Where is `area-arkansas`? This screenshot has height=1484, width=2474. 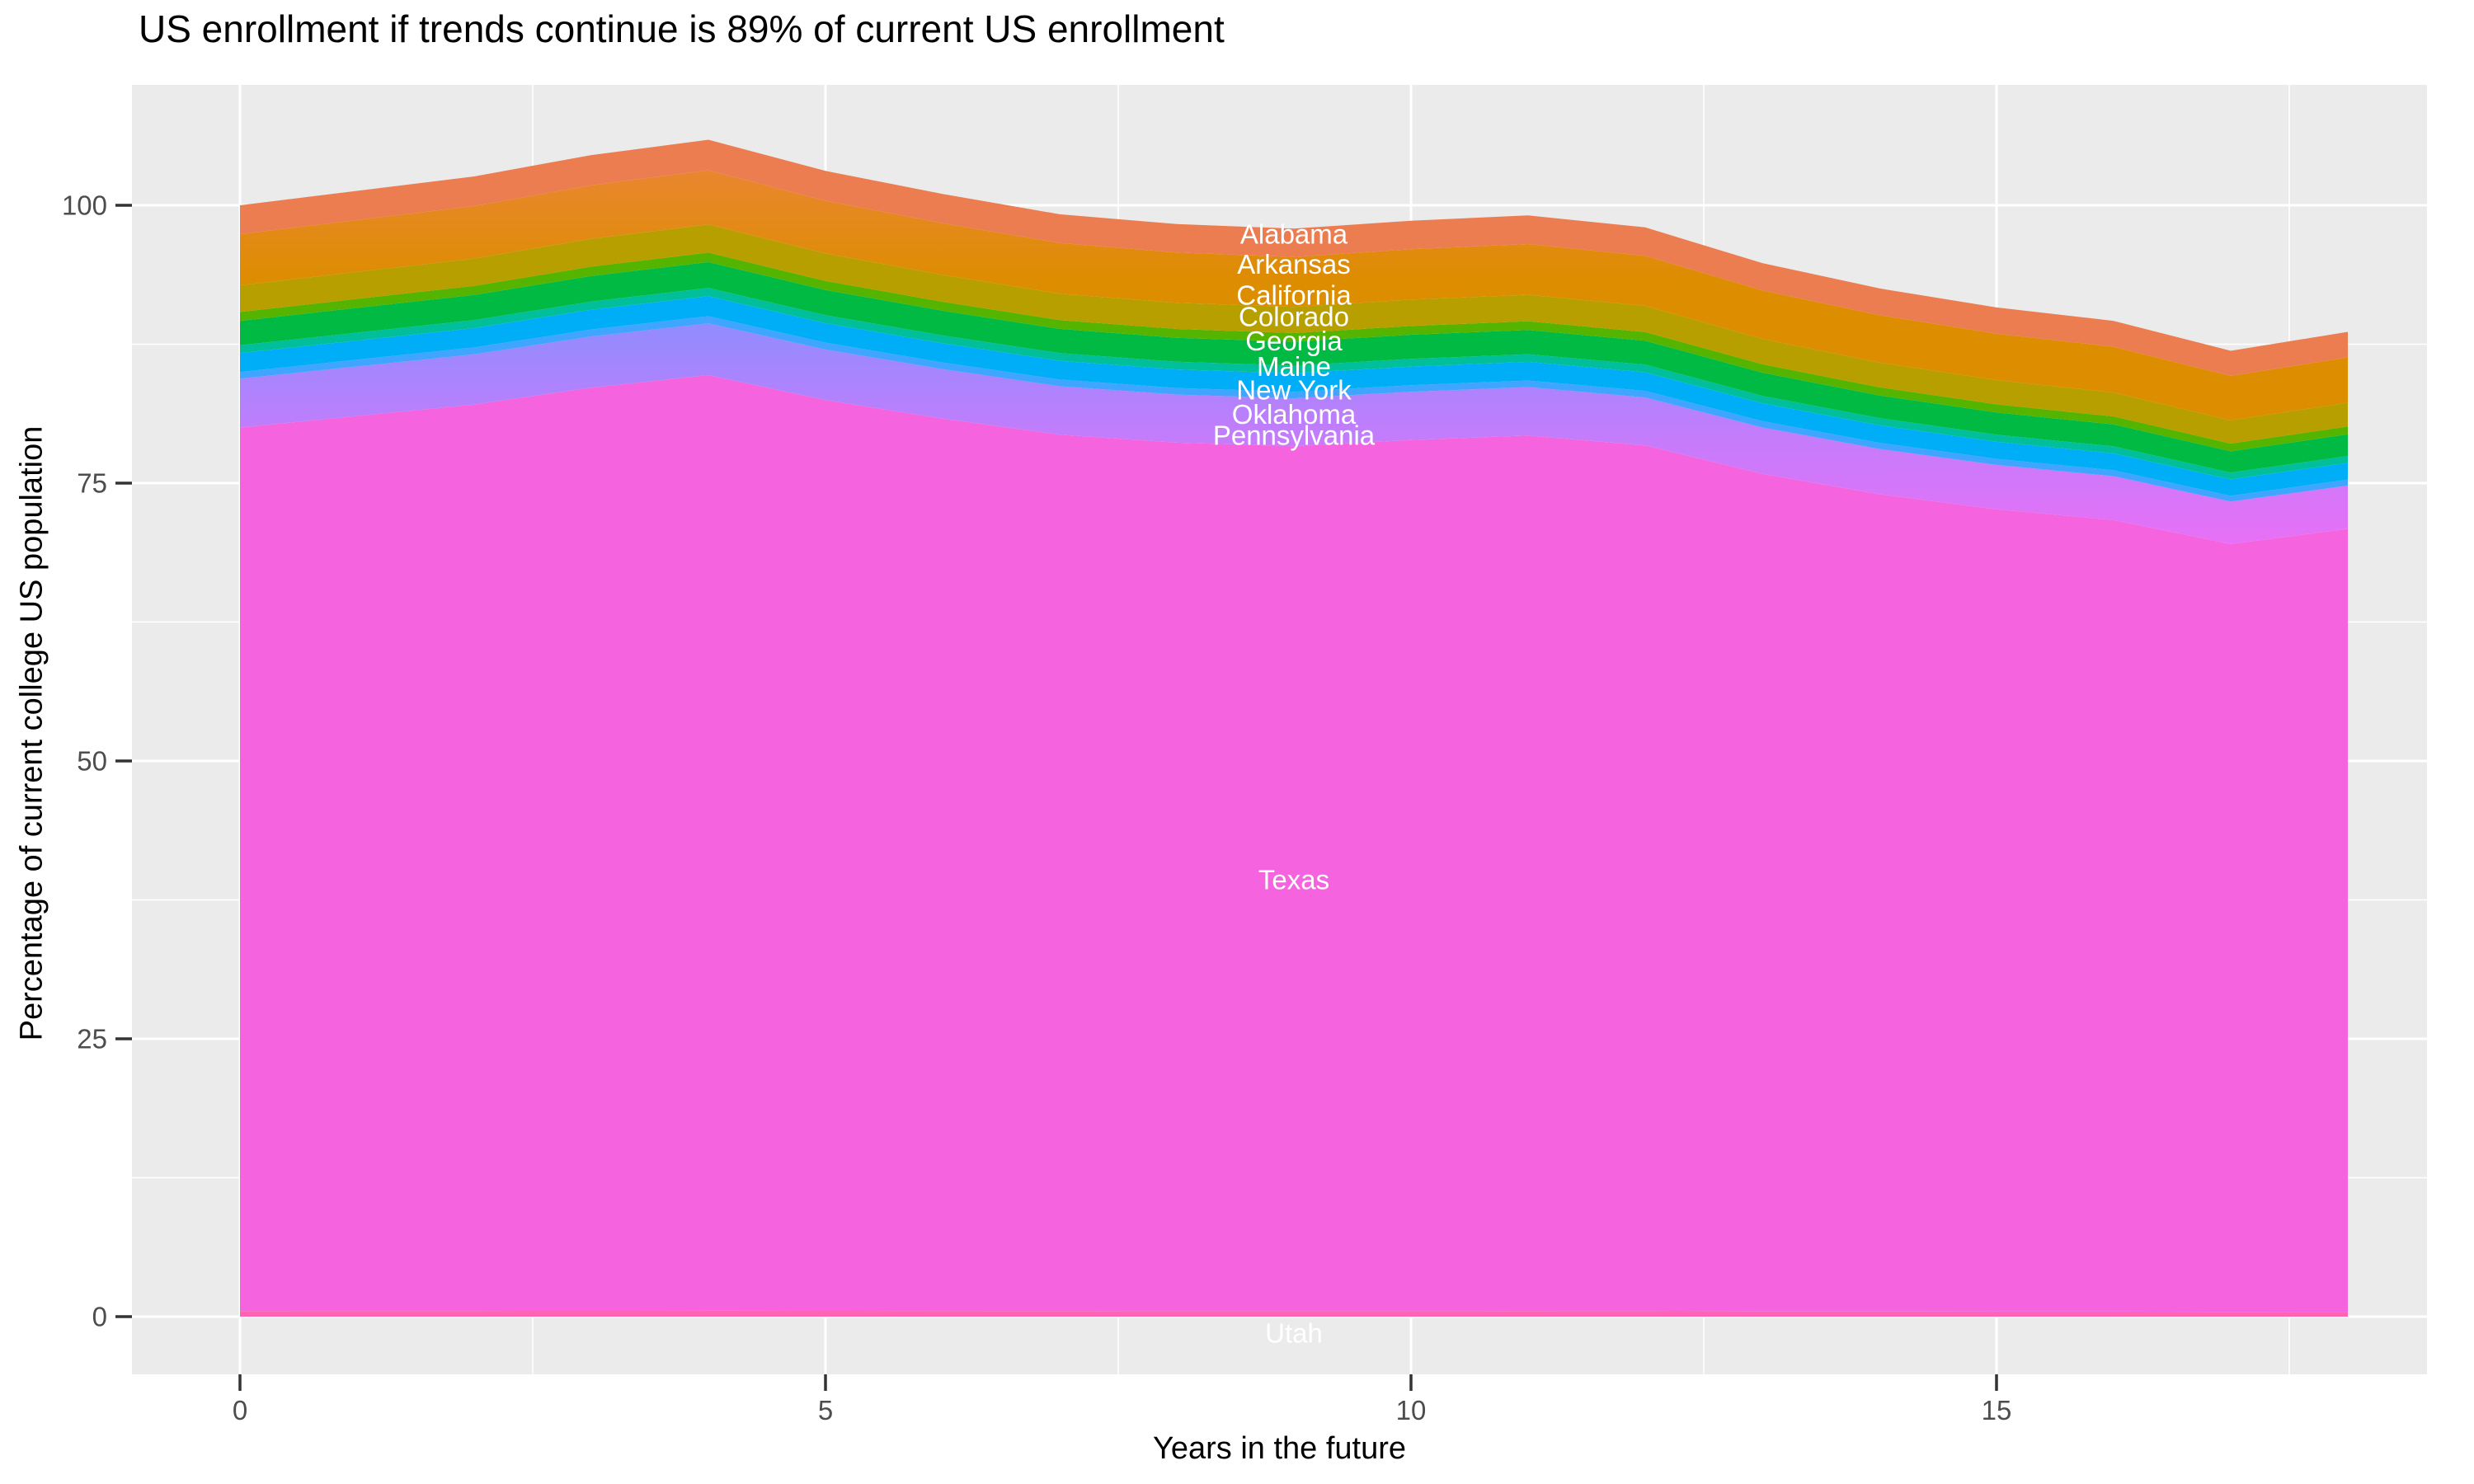 area-arkansas is located at coordinates (1294, 295).